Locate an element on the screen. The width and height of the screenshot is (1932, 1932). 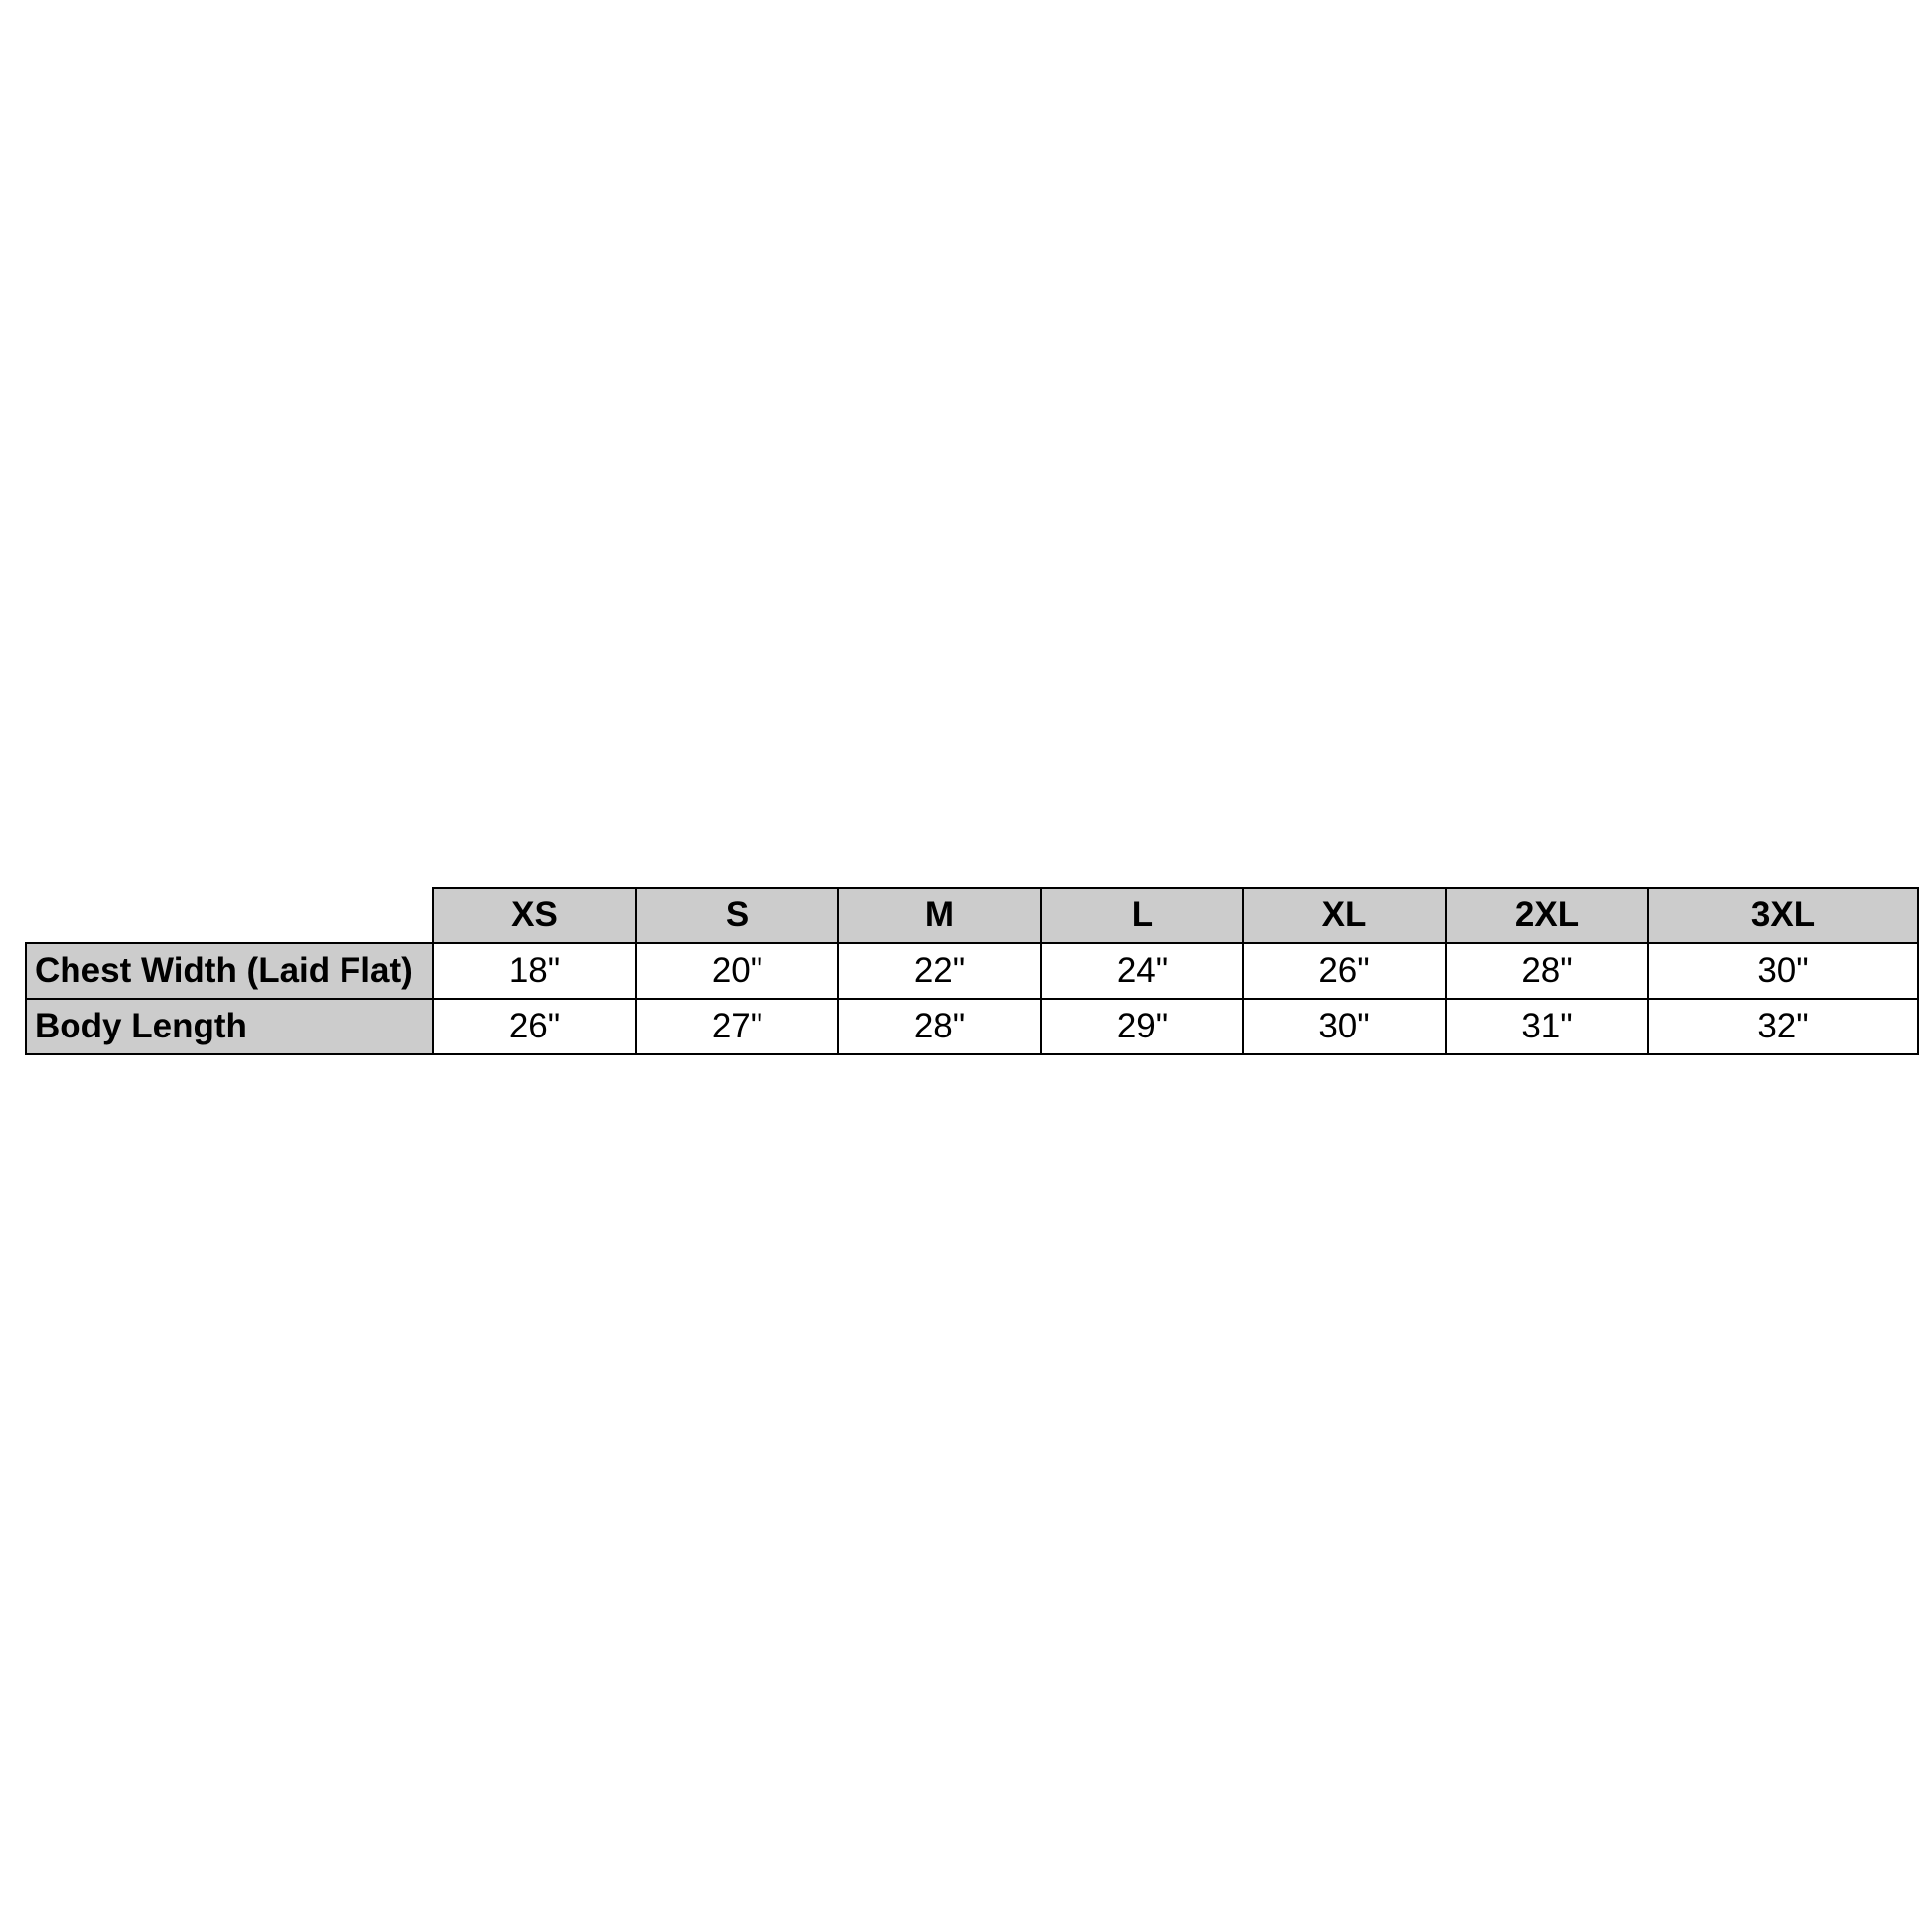
table-cell: 24" is located at coordinates (1142, 971).